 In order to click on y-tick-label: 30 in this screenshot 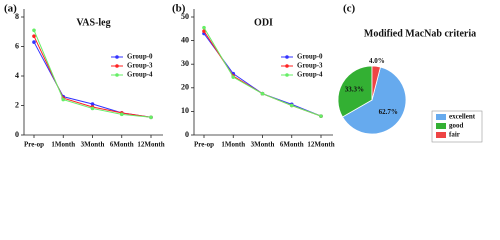, I will do `click(185, 63)`.